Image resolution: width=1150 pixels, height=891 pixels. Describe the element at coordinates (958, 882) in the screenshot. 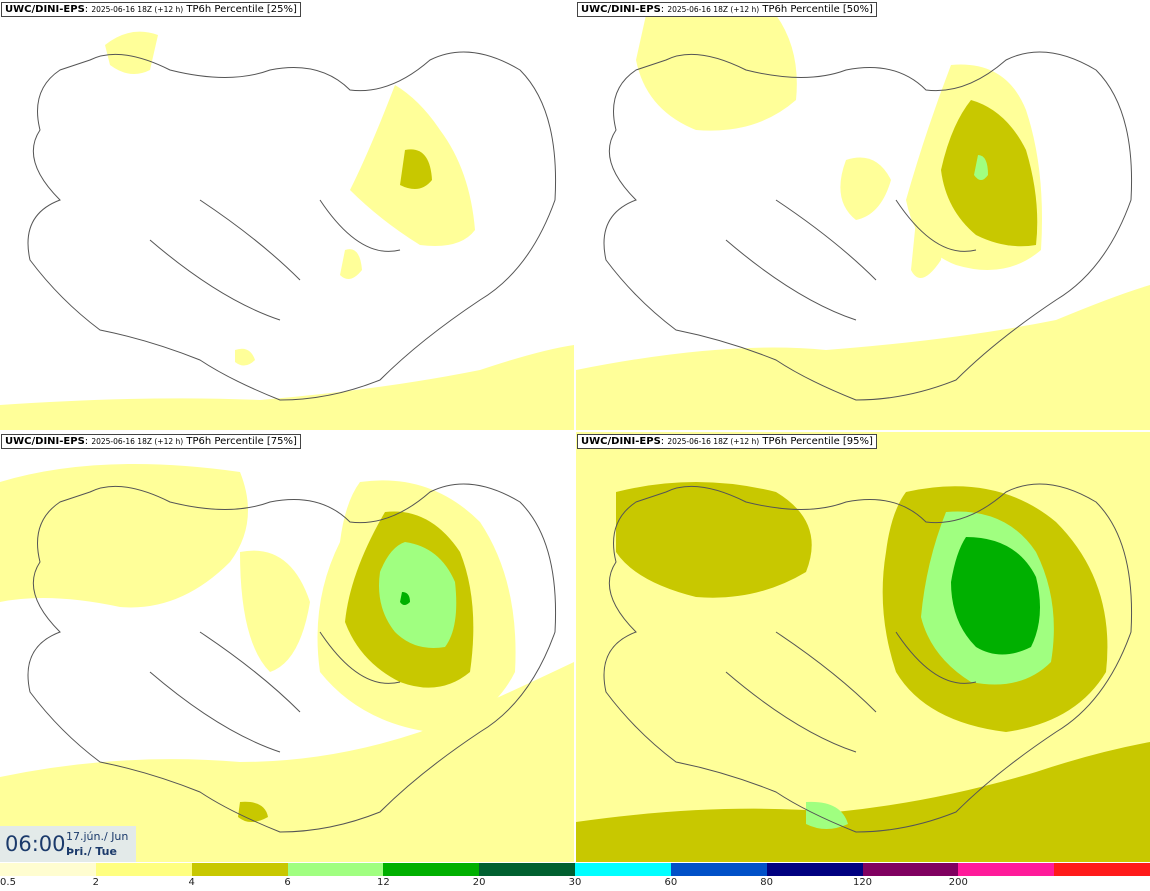

I see `legend-label: 200` at that location.